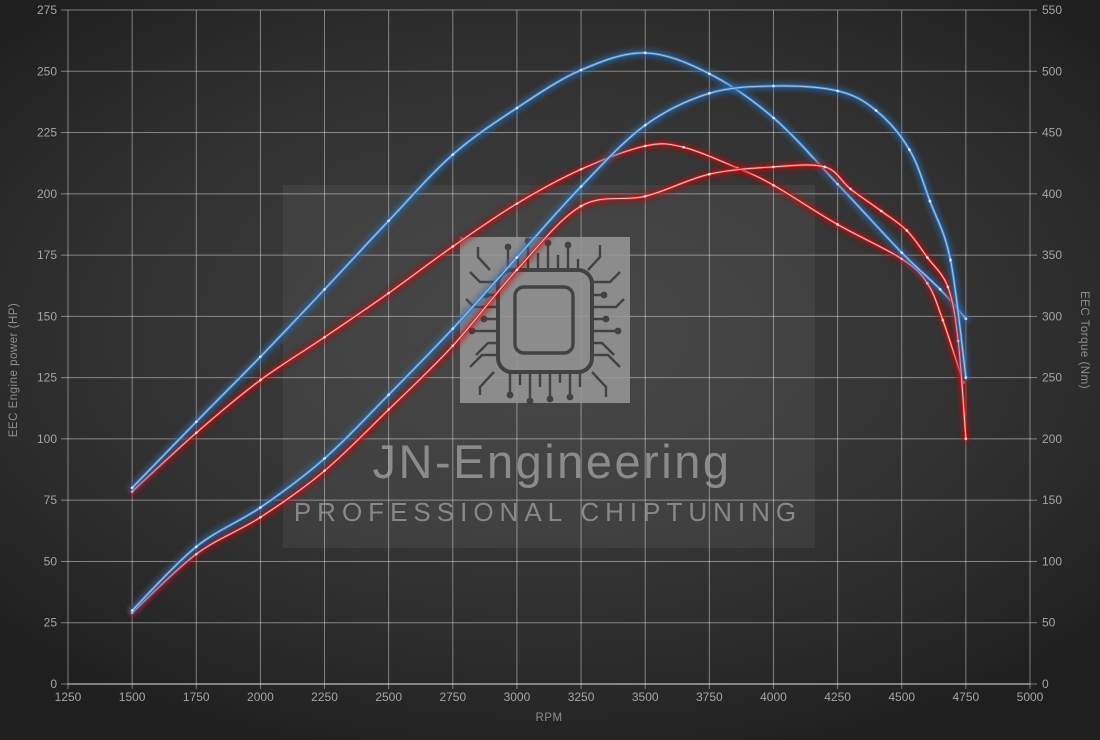 Image resolution: width=1100 pixels, height=740 pixels. What do you see at coordinates (47, 255) in the screenshot?
I see `left-tick-label: 175` at bounding box center [47, 255].